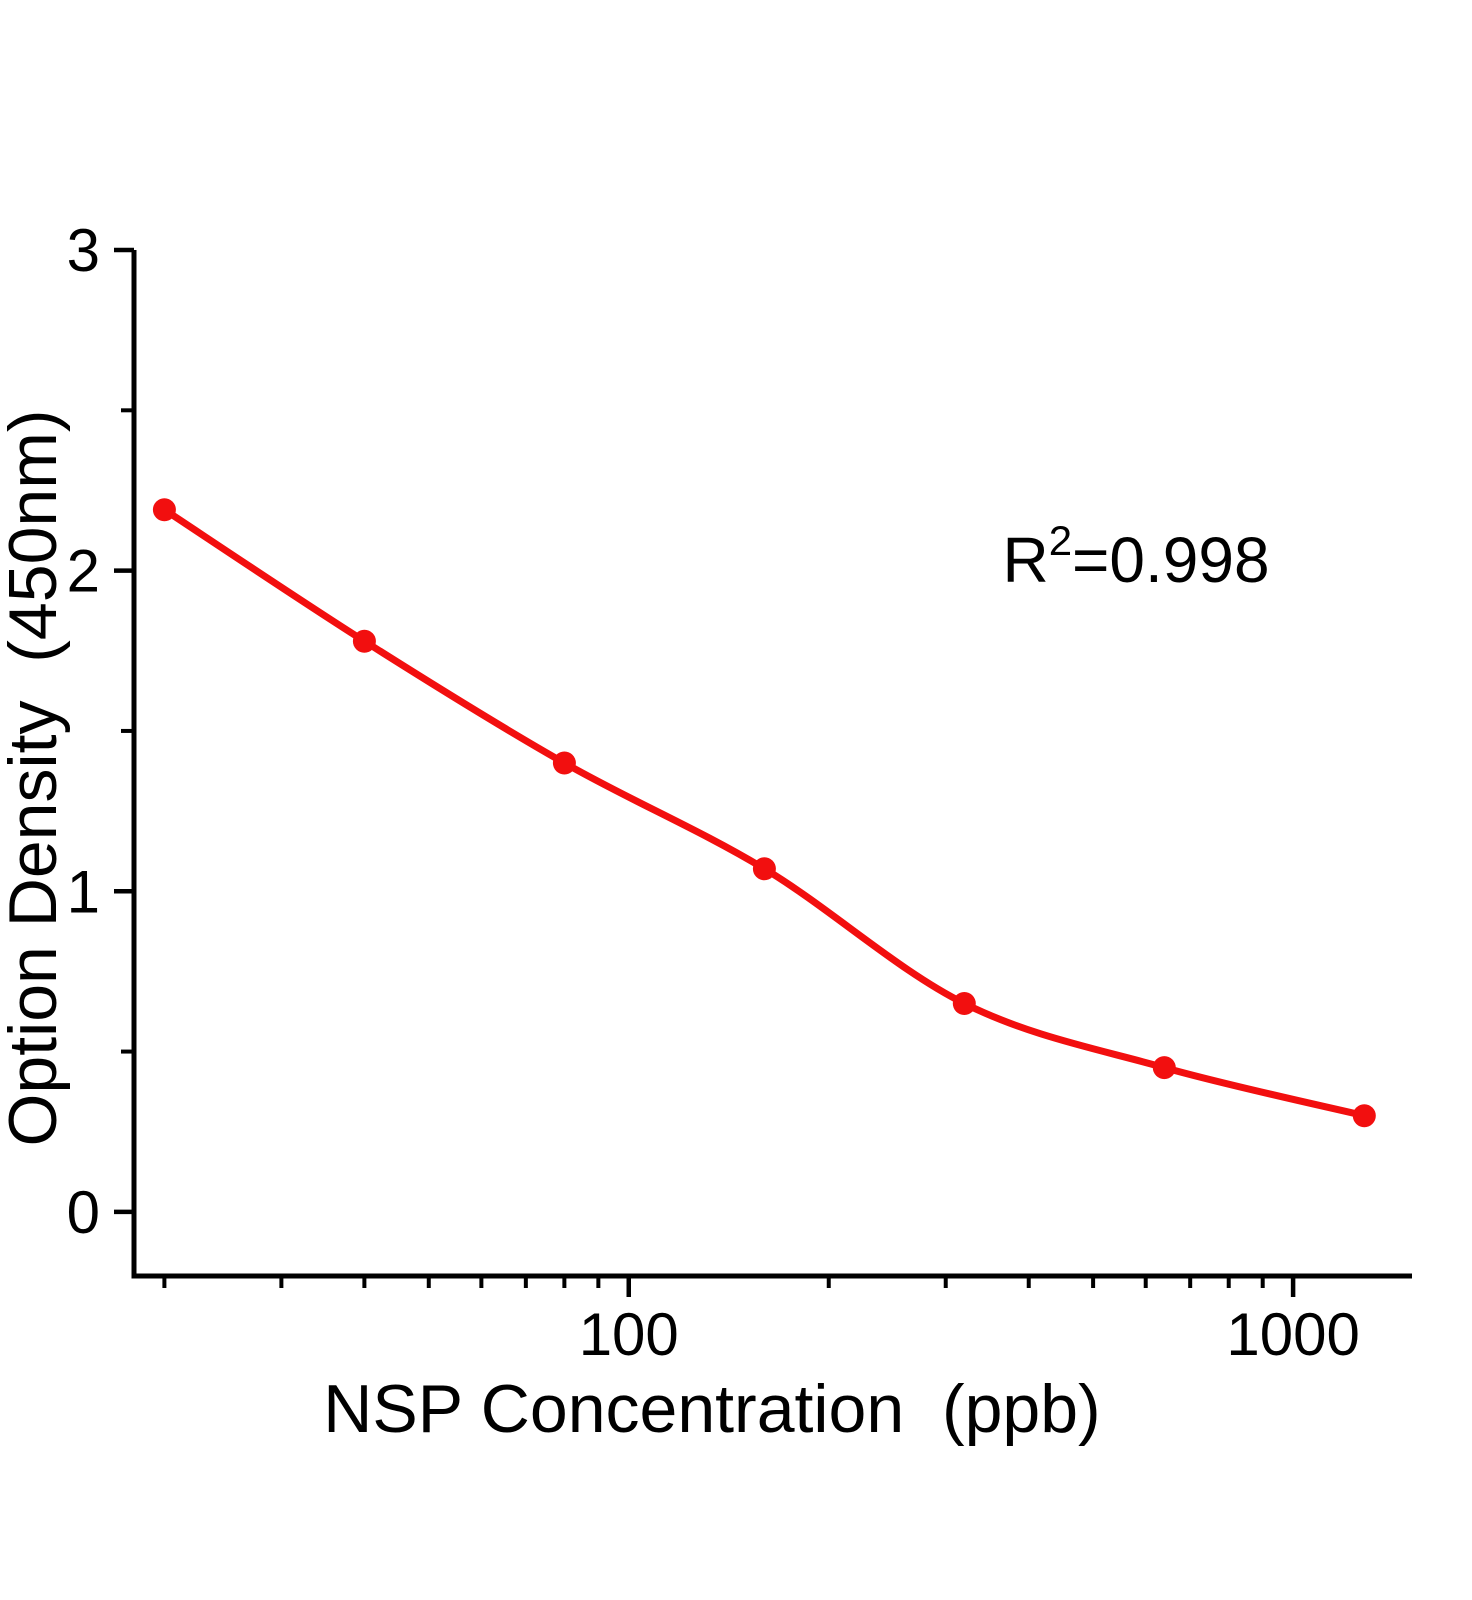  What do you see at coordinates (83, 891) in the screenshot?
I see `y-tick-label: 1` at bounding box center [83, 891].